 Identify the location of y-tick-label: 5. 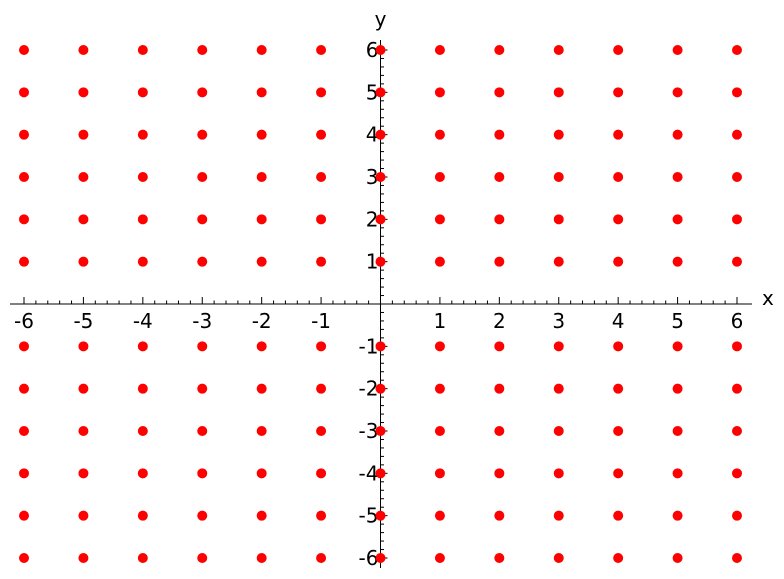
(372, 92).